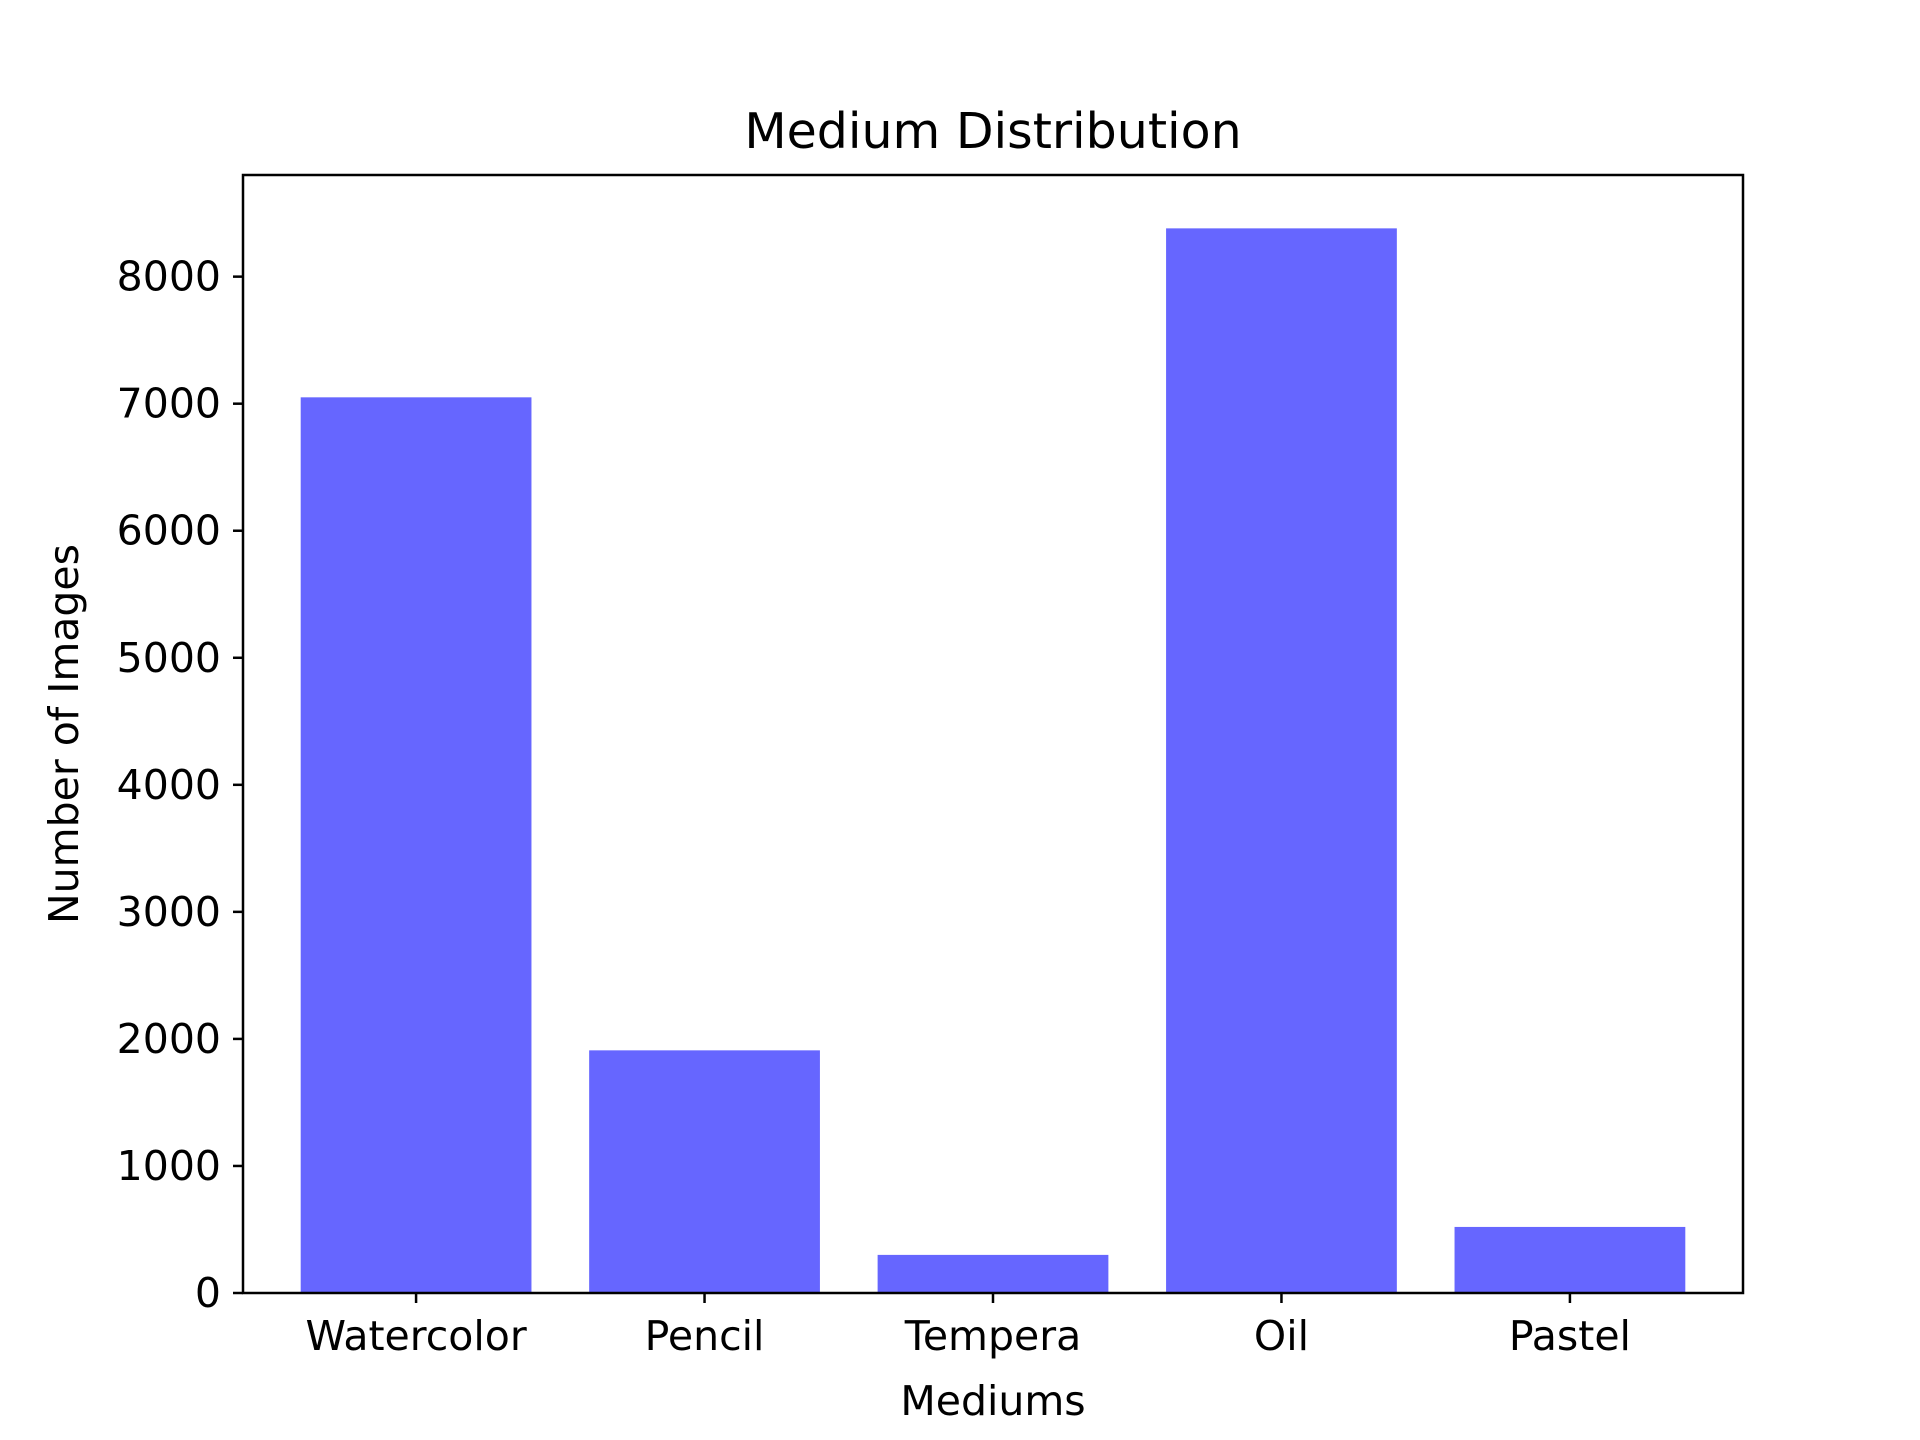 This screenshot has width=1920, height=1440. Describe the element at coordinates (1281, 760) in the screenshot. I see `bar-oil` at that location.